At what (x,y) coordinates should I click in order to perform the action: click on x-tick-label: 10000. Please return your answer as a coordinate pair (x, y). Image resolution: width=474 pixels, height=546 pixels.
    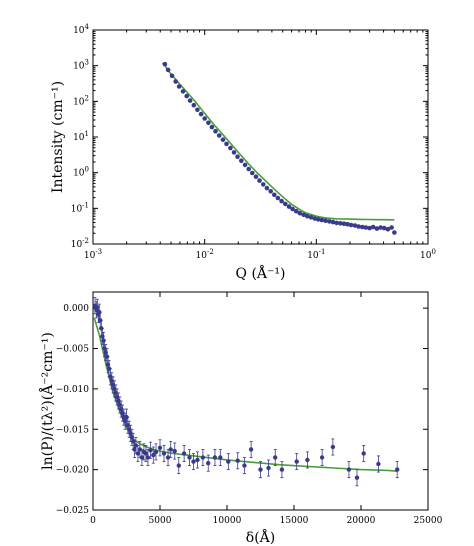
    Looking at the image, I should click on (227, 521).